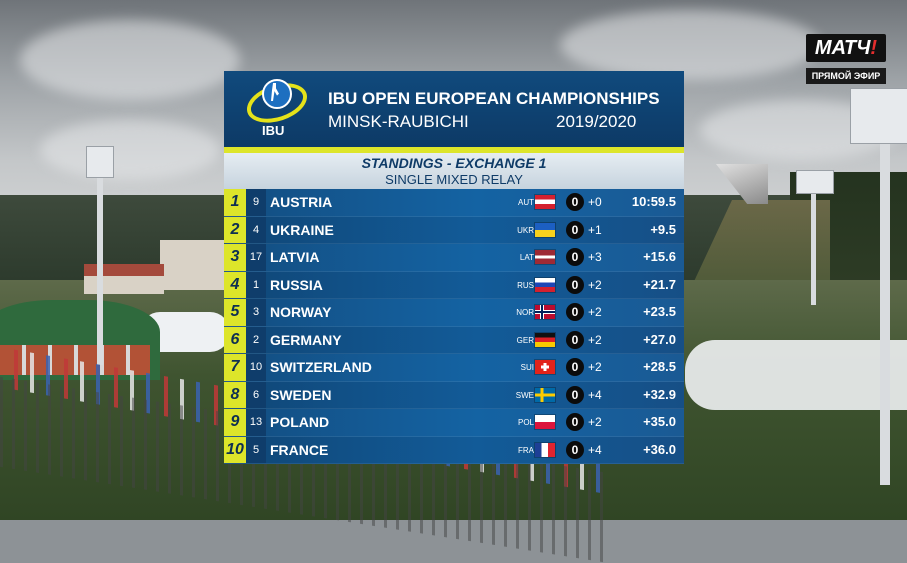 Image resolution: width=907 pixels, height=563 pixels. Describe the element at coordinates (321, 367) in the screenshot. I see `nation-name: SWITZERLAND` at that location.